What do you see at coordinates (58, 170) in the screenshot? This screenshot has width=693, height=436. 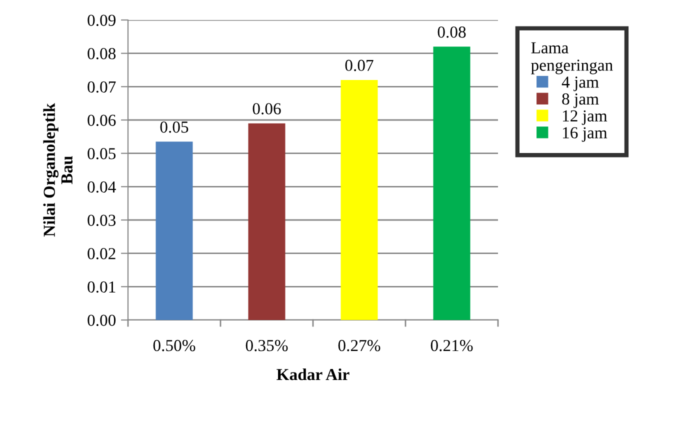 I see `y-axis-title: Nilai Organoleptik Bau` at bounding box center [58, 170].